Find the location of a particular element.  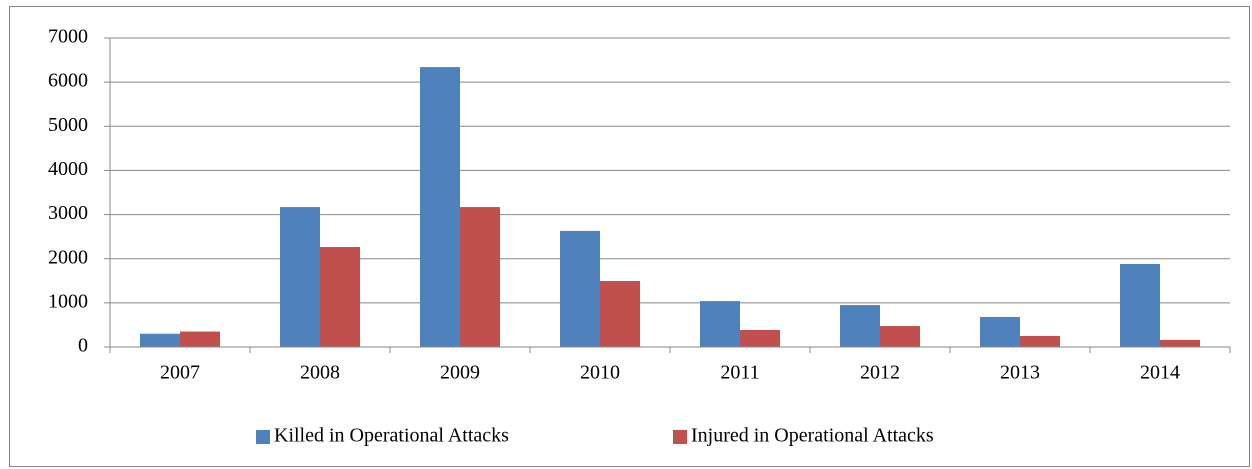

y-tick-label: 2000 is located at coordinates (68, 257).